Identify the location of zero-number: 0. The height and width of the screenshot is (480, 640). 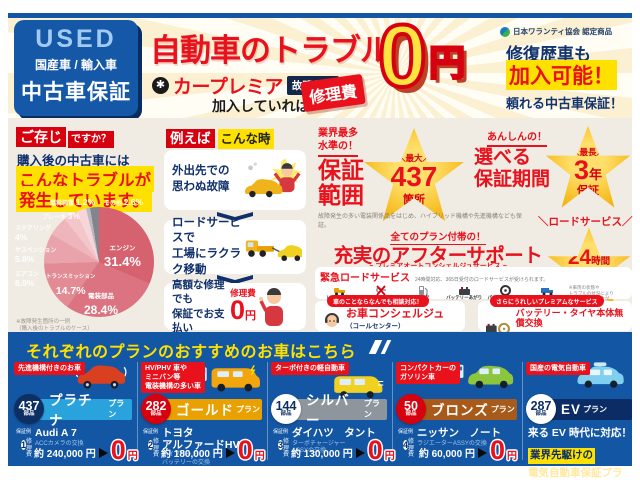
(402, 55).